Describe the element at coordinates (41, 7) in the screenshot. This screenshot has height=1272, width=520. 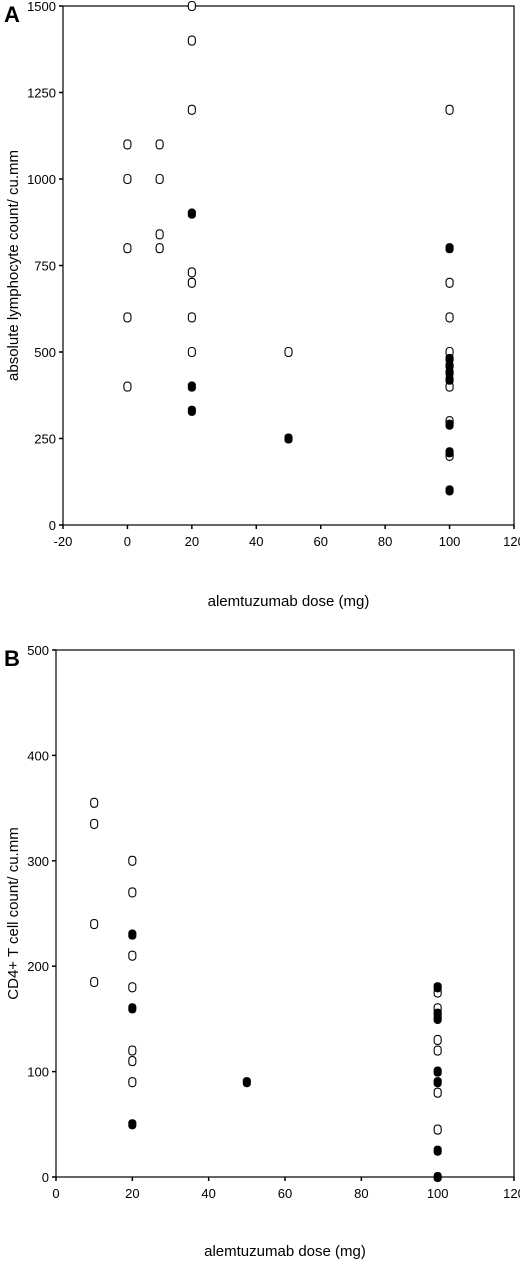
I see `y-tick-label: 1500` at that location.